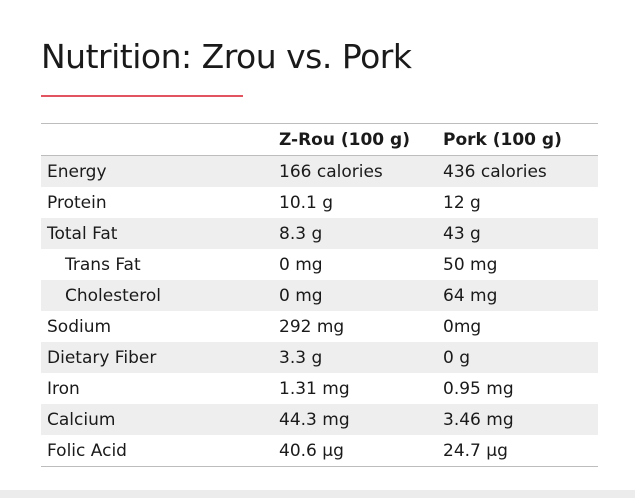 The width and height of the screenshot is (635, 498). I want to click on pork-value: 0mg, so click(462, 326).